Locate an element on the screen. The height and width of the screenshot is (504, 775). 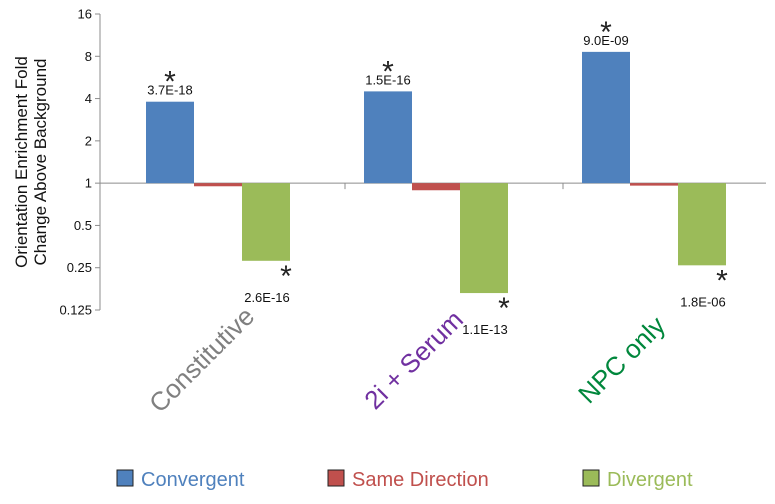
p-value-label: 3.7E-18 is located at coordinates (170, 90).